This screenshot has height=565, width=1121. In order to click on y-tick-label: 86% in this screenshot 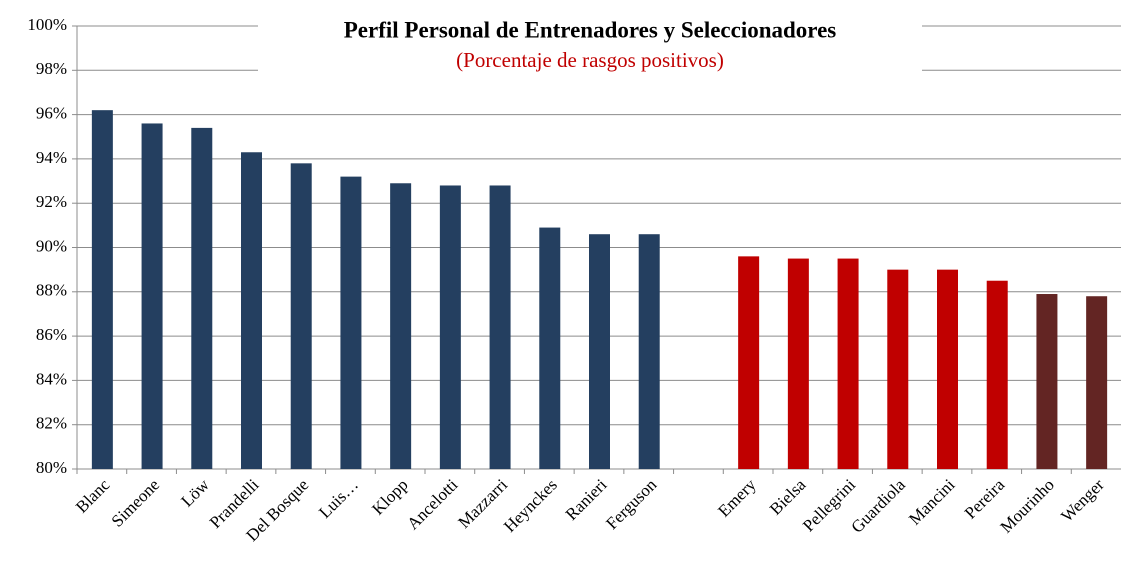, I will do `click(51, 334)`.